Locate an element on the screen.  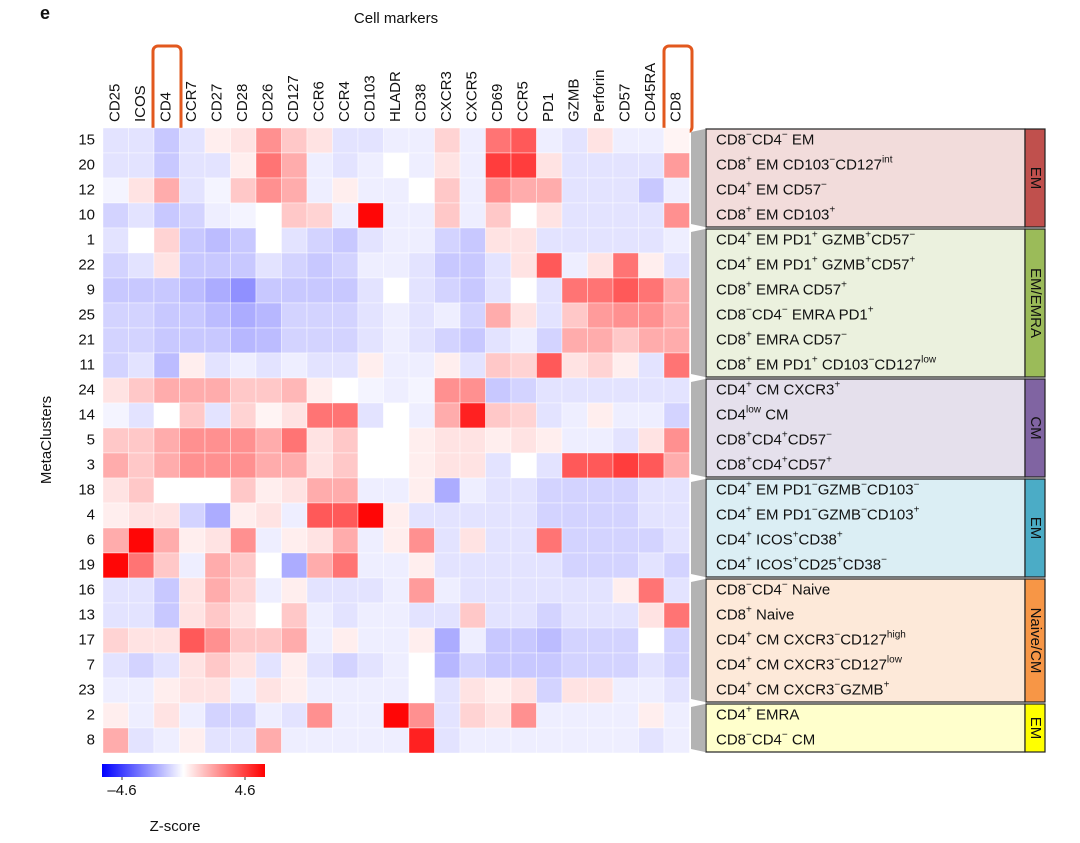
row-label: 5 is located at coordinates (91, 439).